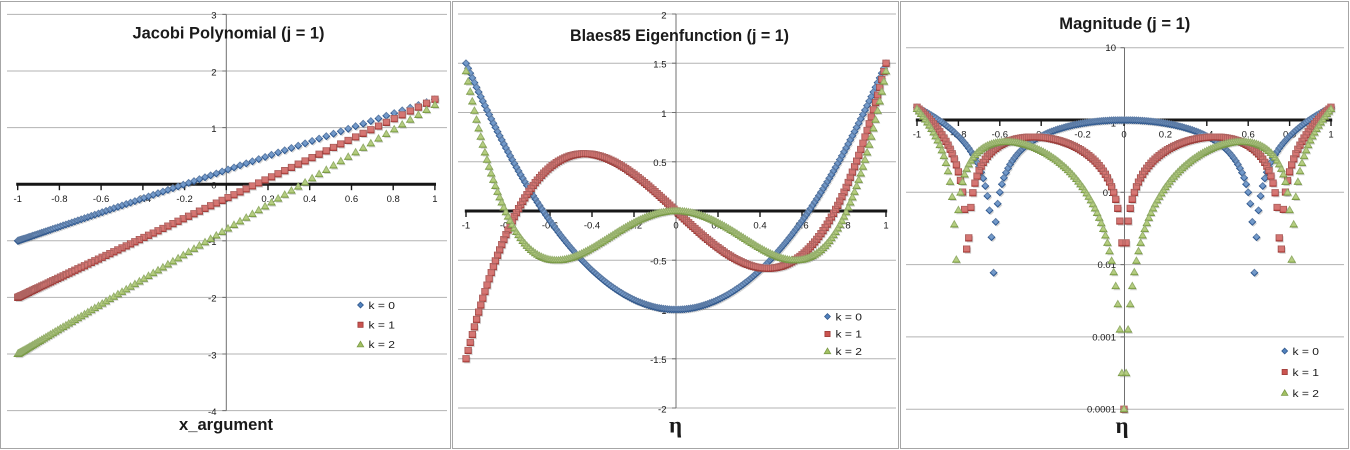  What do you see at coordinates (1110, 48) in the screenshot?
I see `svg-text: 10` at bounding box center [1110, 48].